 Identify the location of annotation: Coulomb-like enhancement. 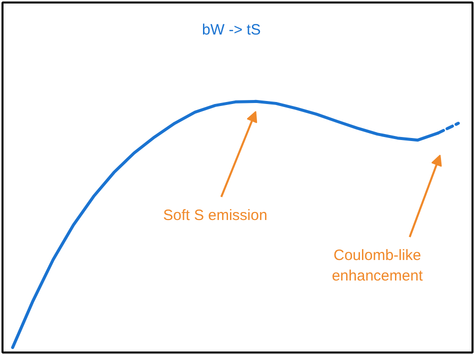
(378, 265).